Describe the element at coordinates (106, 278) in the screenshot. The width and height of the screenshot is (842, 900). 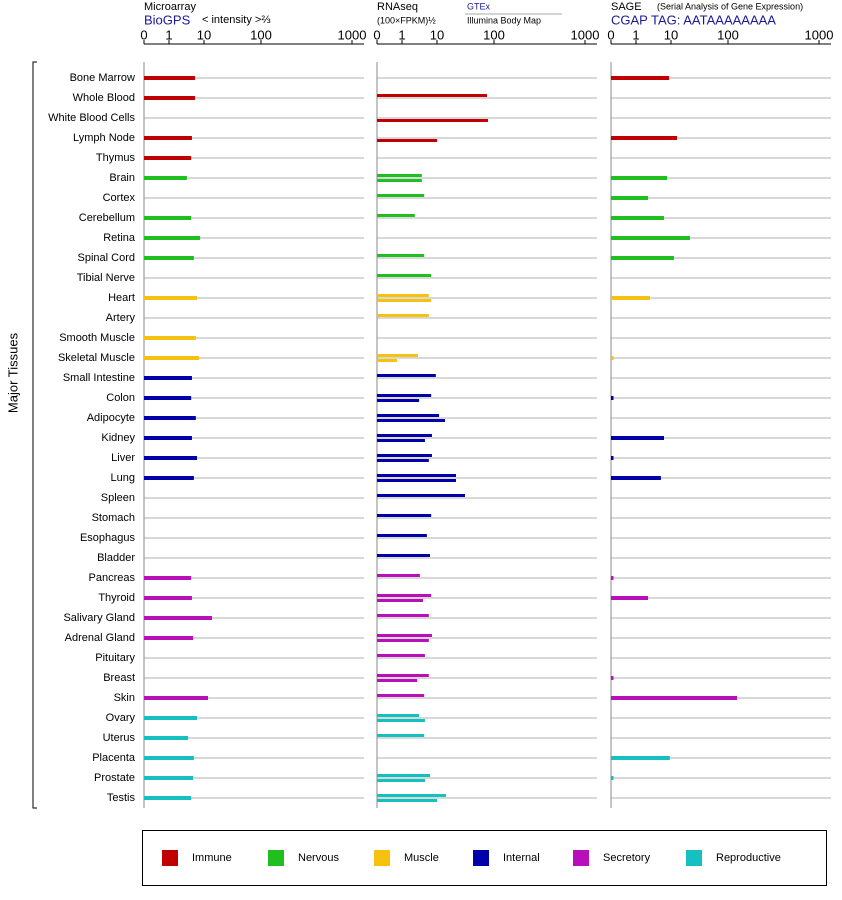
I see `category-label: Tibial Nerve` at that location.